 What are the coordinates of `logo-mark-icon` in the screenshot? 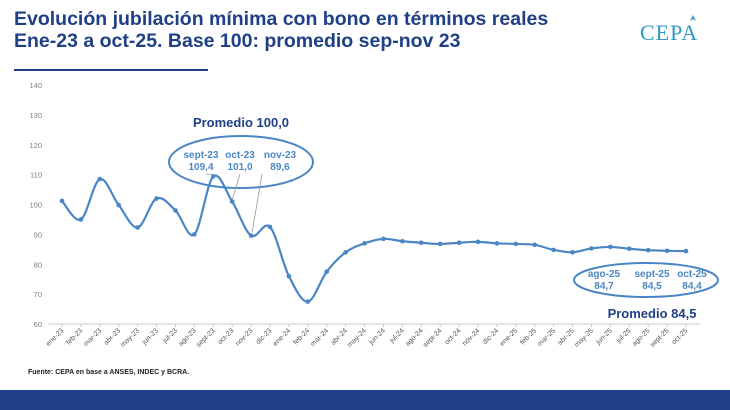 It's located at (693, 18).